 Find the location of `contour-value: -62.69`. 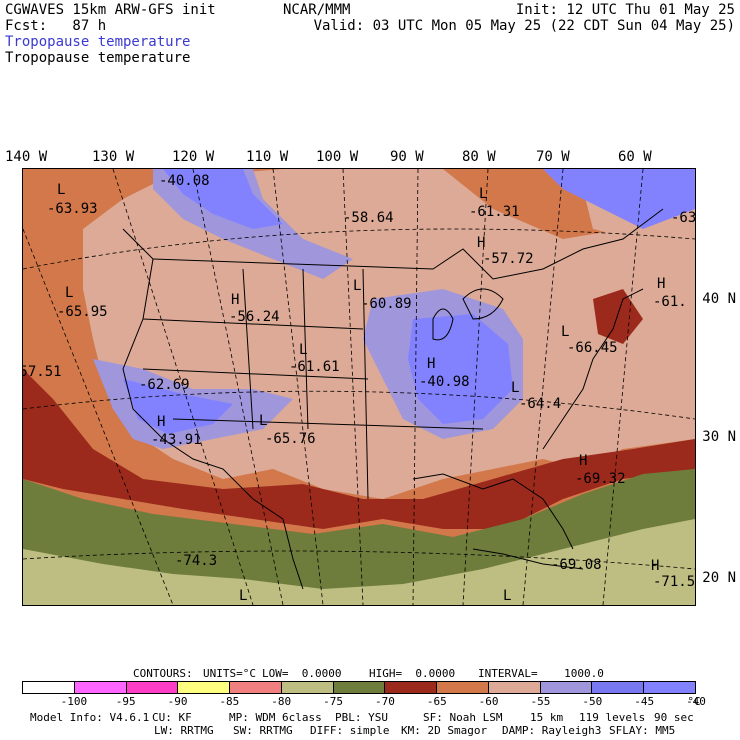

contour-value: -62.69 is located at coordinates (164, 385).